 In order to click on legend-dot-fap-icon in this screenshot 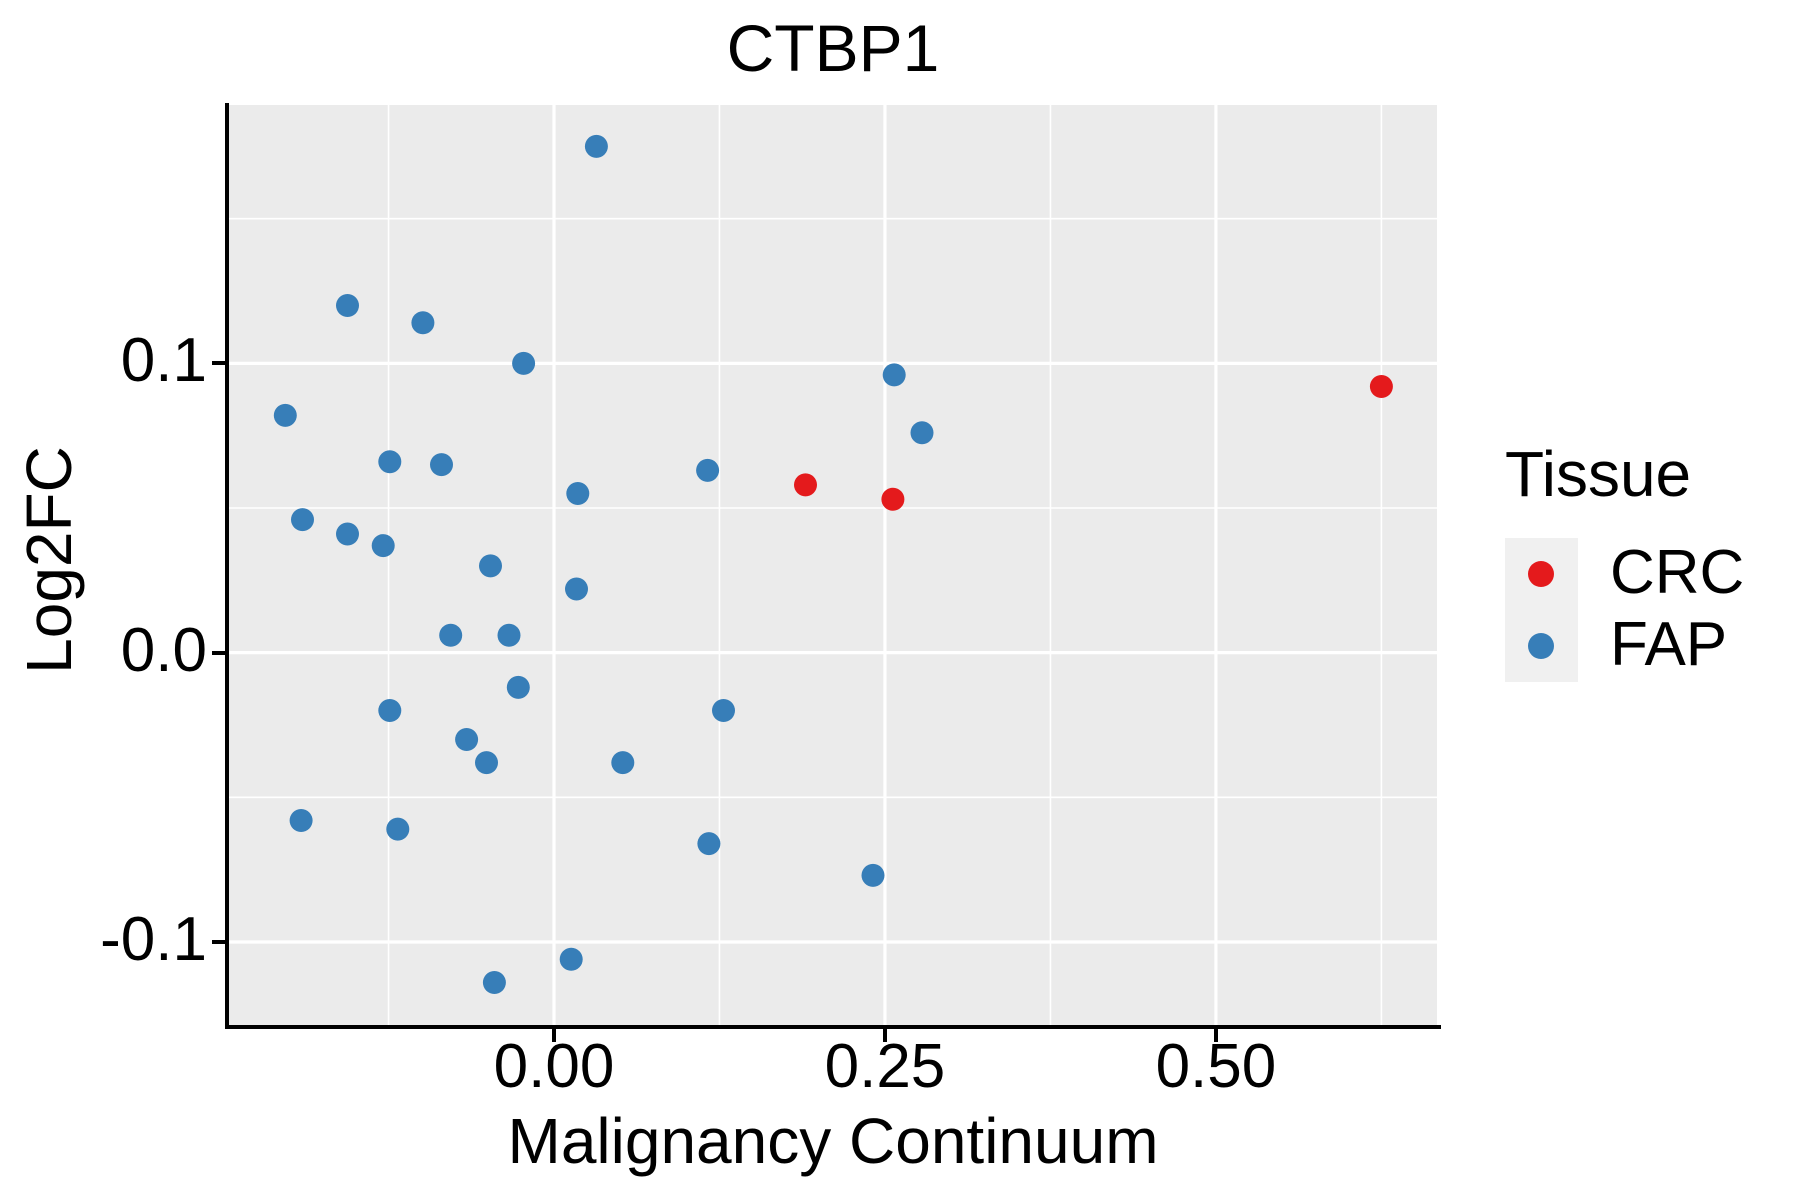, I will do `click(1541, 646)`.